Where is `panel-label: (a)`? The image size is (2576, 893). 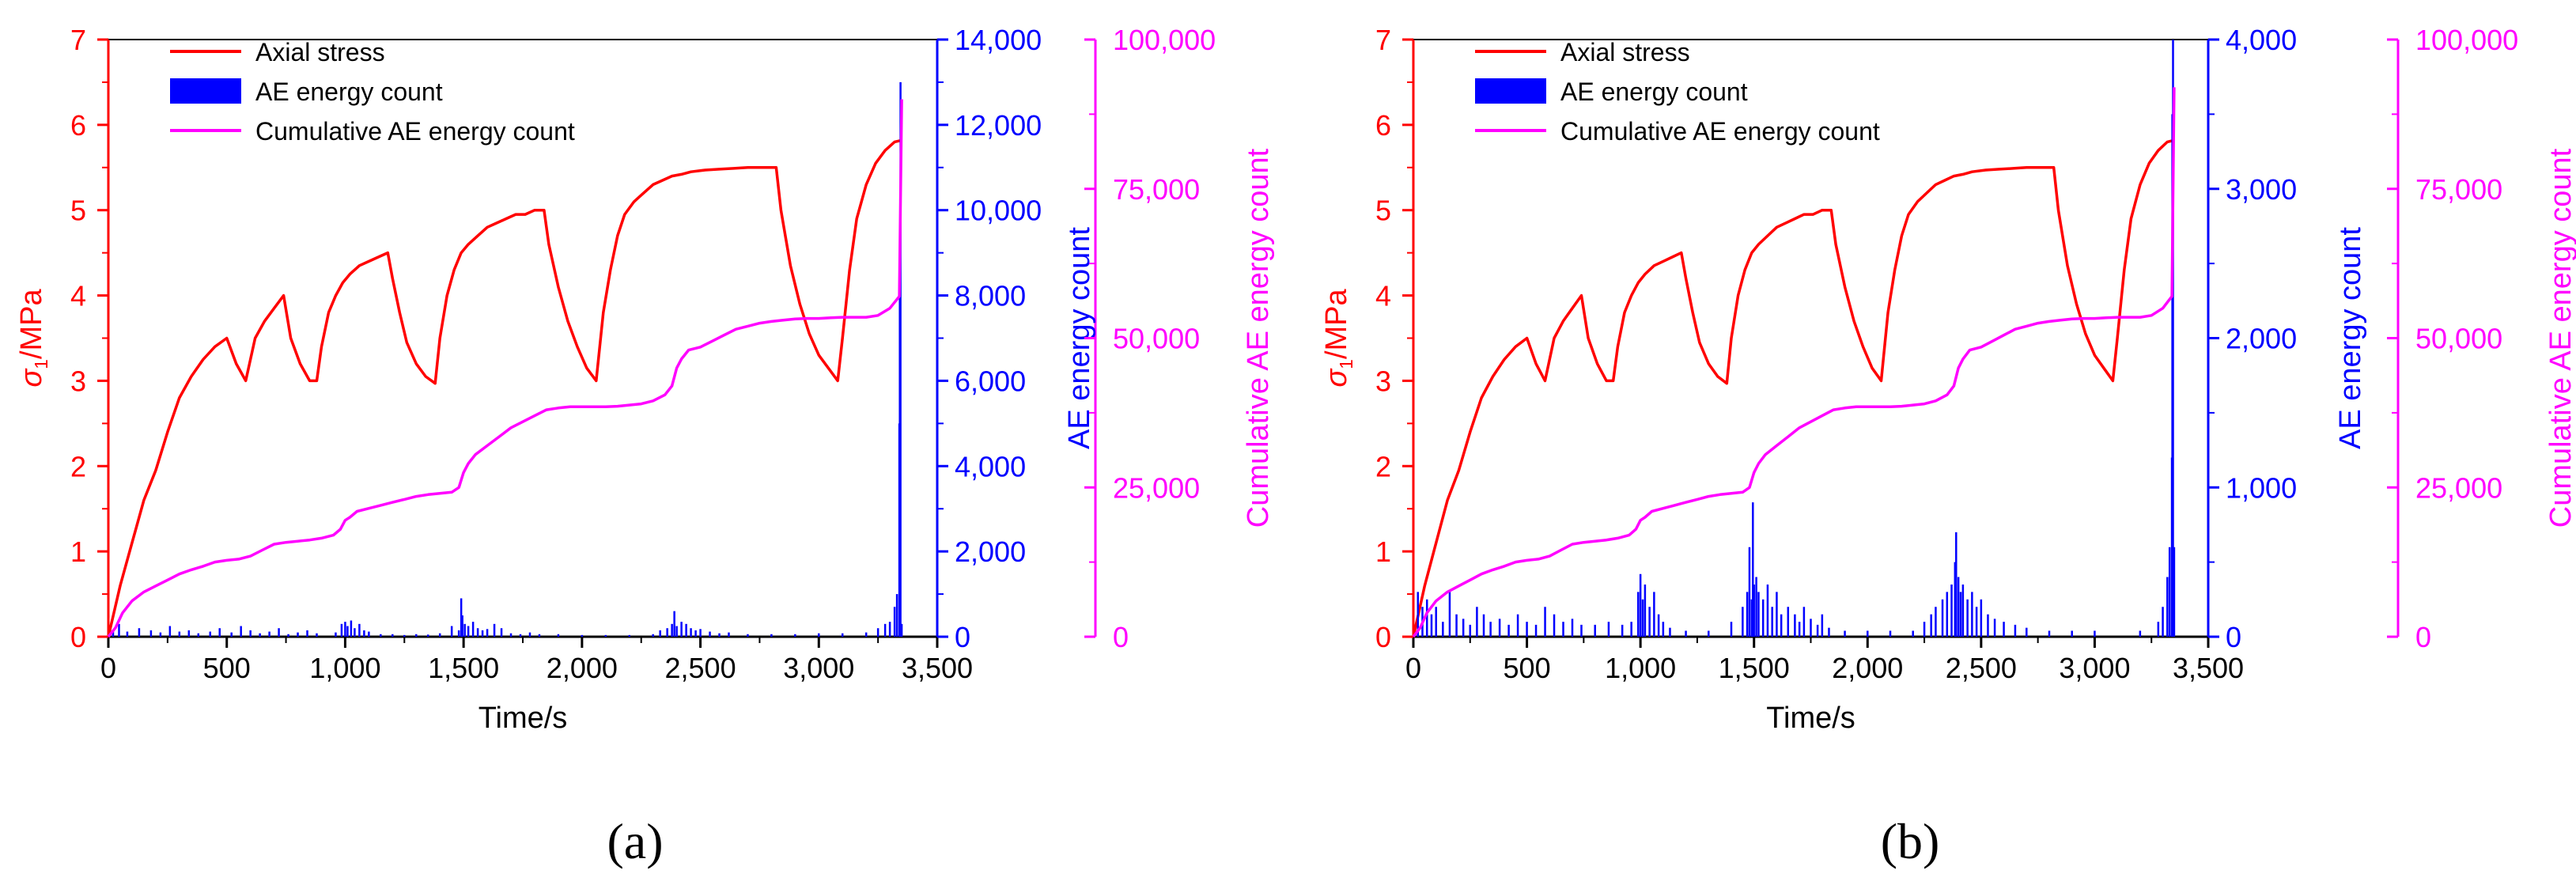
panel-label: (a) is located at coordinates (635, 841).